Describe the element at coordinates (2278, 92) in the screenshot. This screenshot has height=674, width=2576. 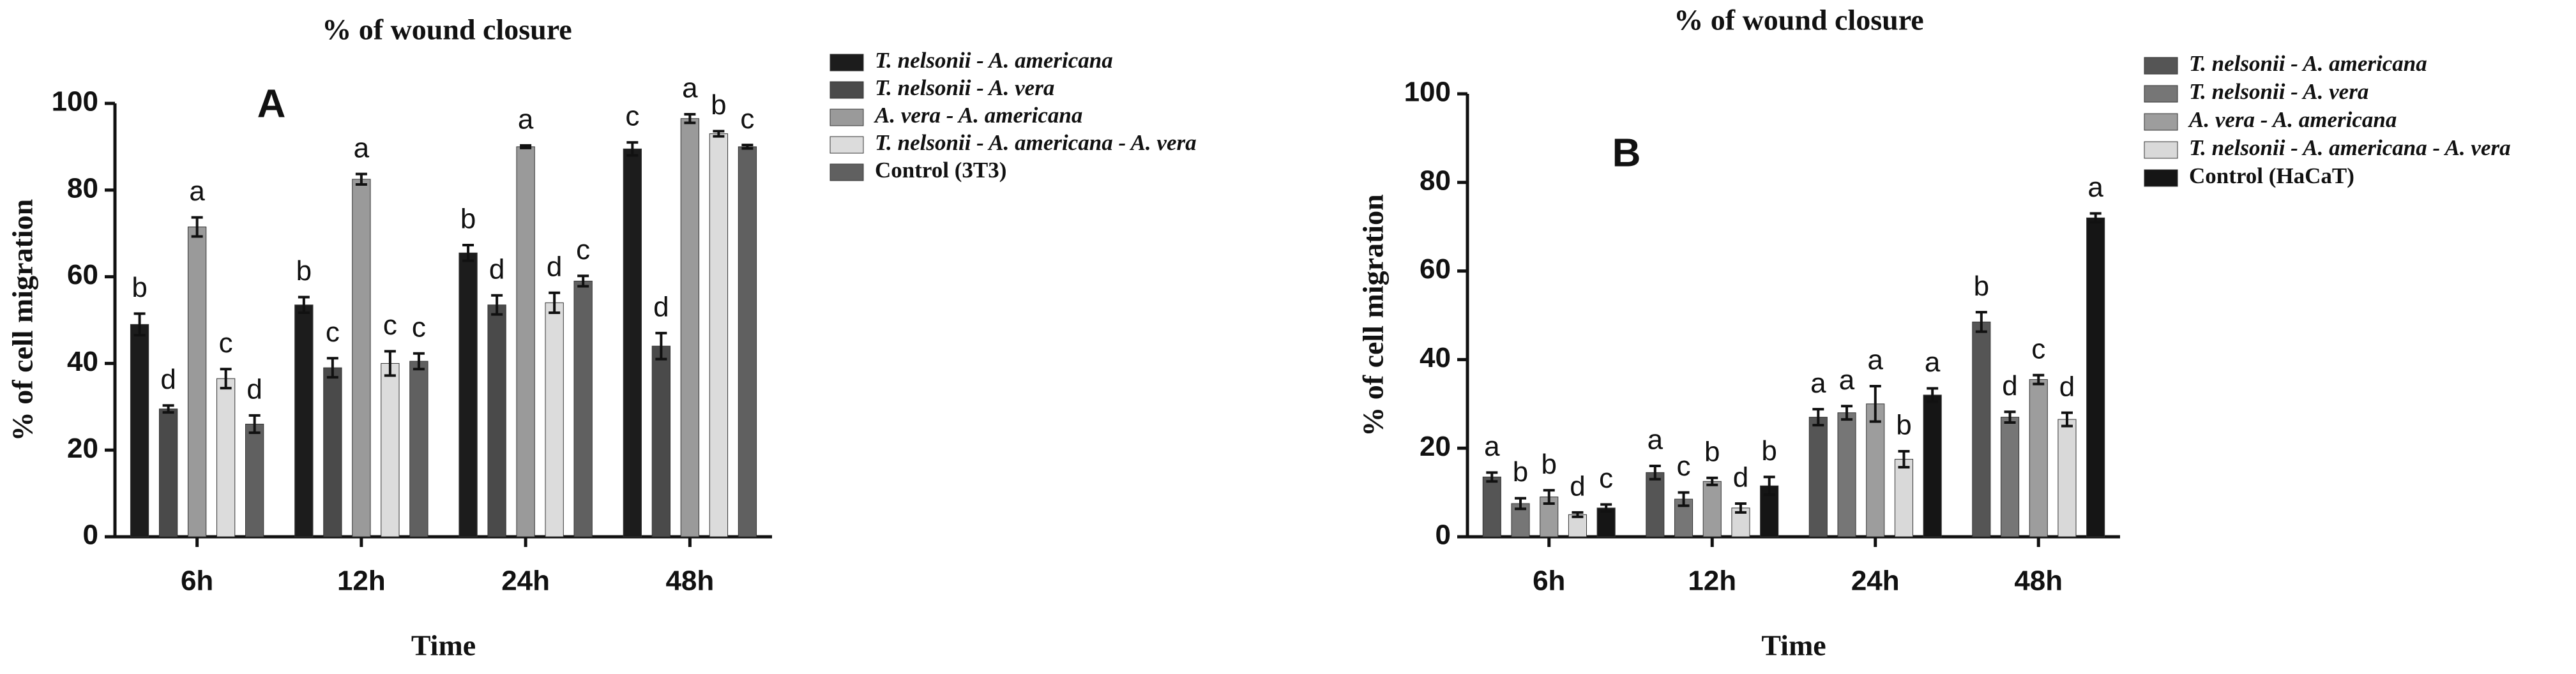
I see `legend-label: T. nelsonii - A. vera` at that location.